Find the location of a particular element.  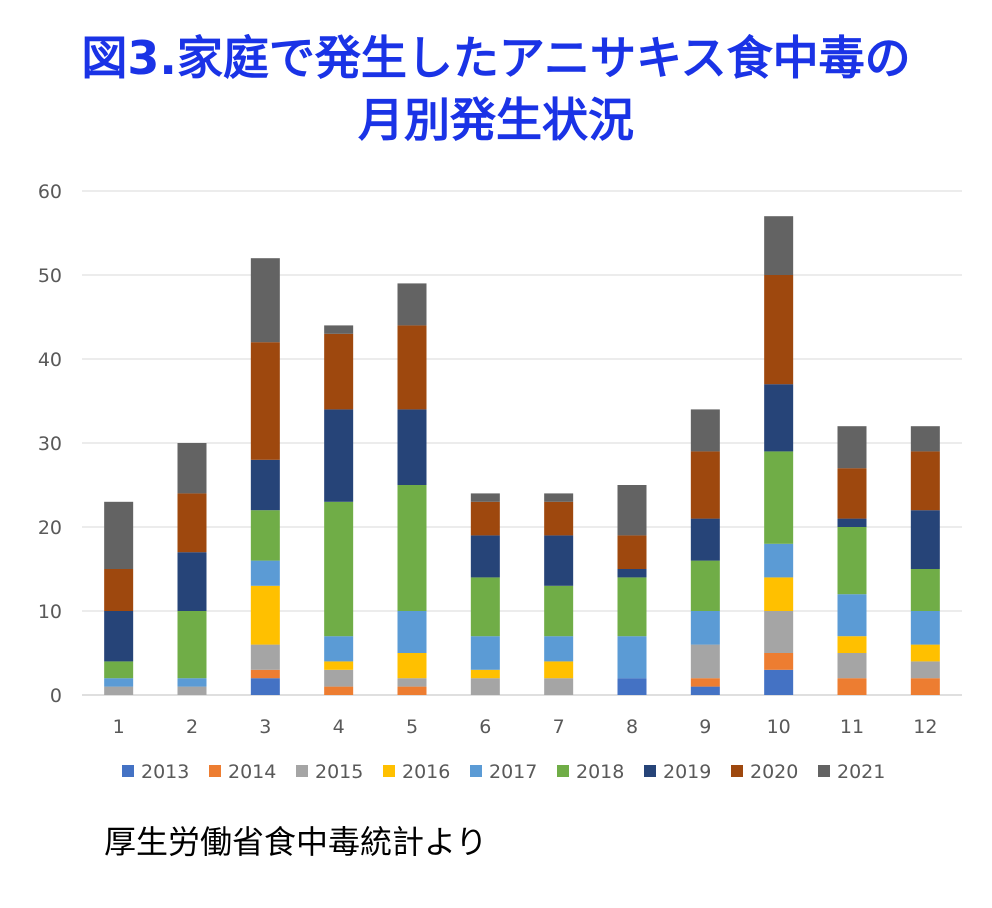

chart-title-line2: 月別発生状況 is located at coordinates (496, 120).